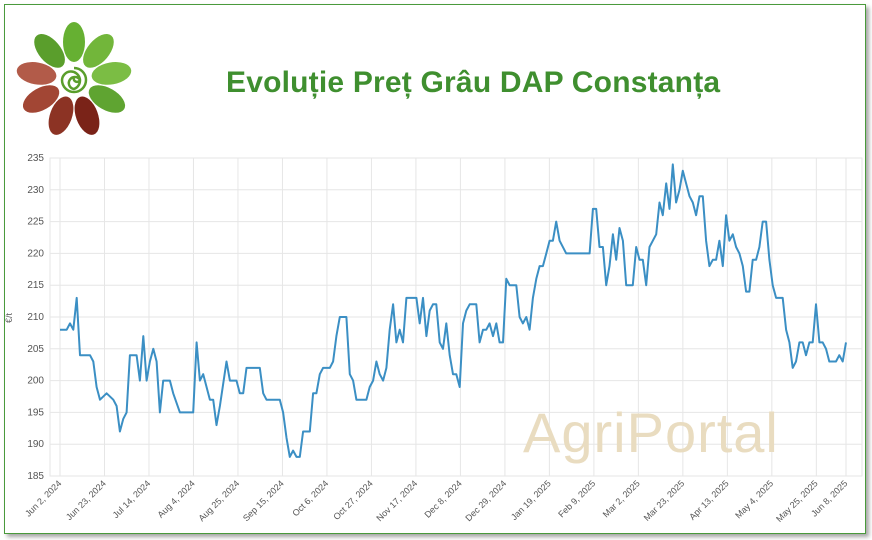 The width and height of the screenshot is (872, 540). I want to click on page-title: Evoluție Preț Grâu DAP Constanța, so click(473, 82).